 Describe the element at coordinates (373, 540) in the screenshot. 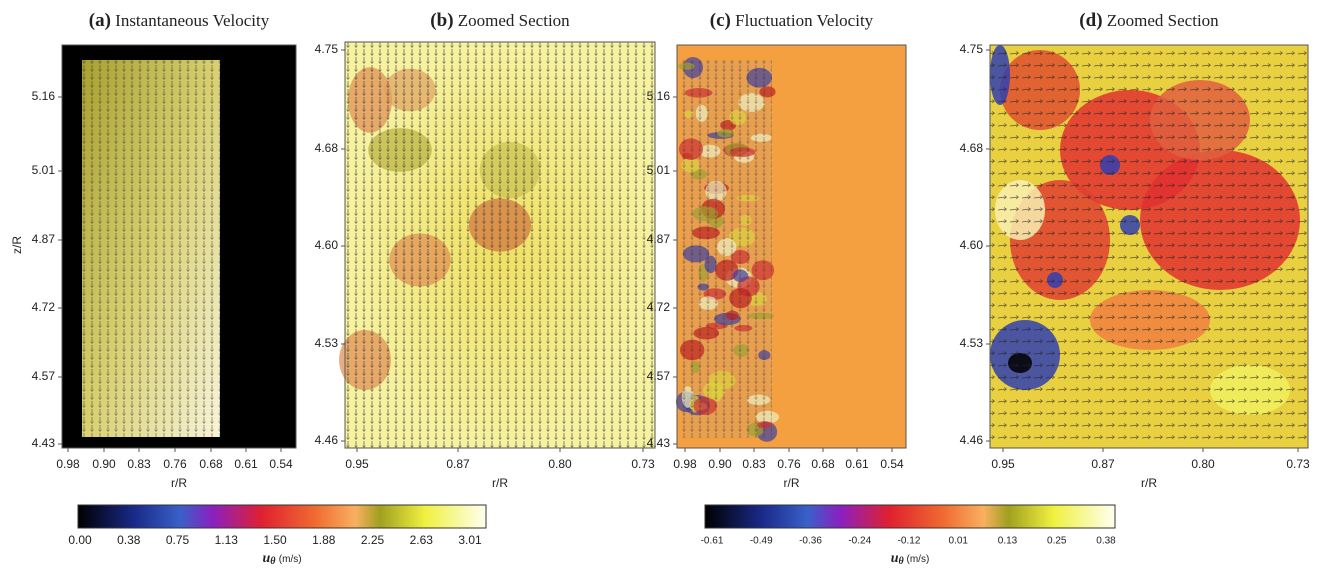

I see `colorbar-tick-label: 2.25` at that location.